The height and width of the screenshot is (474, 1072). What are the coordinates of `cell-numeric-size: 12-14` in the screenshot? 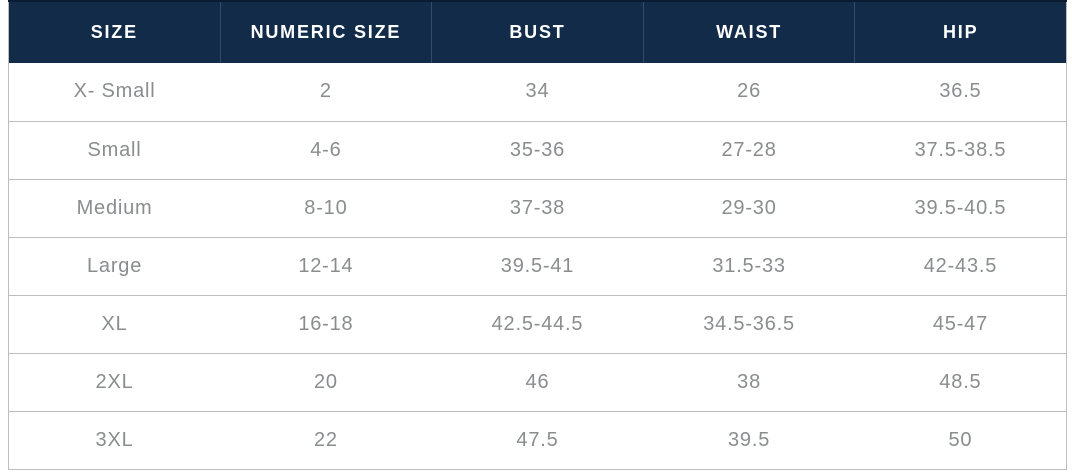 It's located at (326, 266).